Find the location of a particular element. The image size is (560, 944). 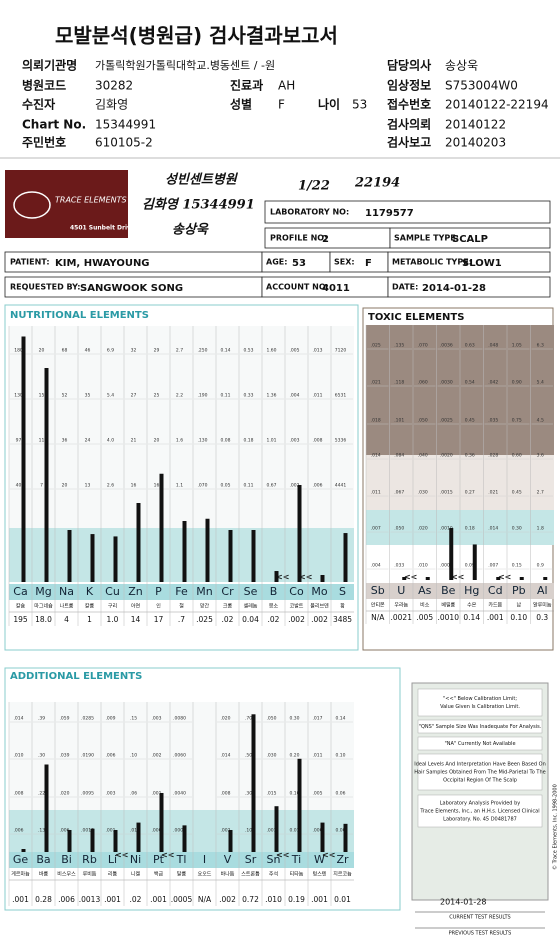

field-label: 주민번호 is located at coordinates (44, 142).